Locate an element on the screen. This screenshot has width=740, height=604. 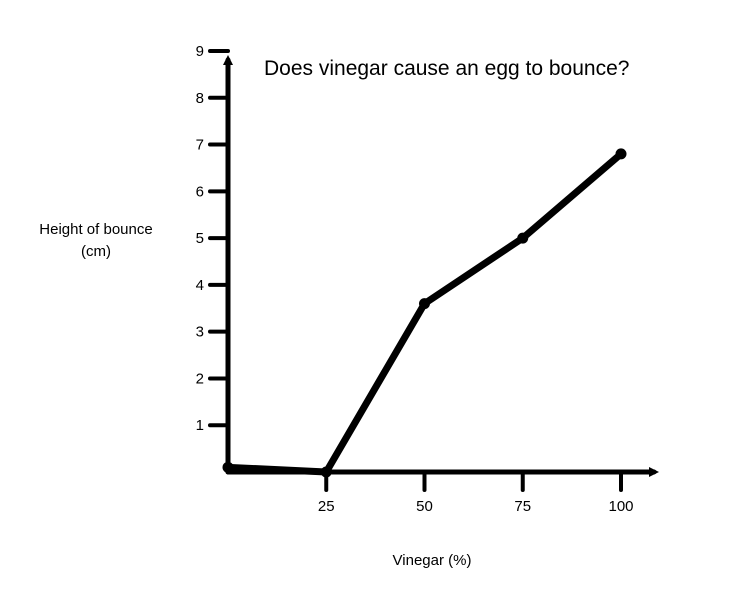
x-tick-label: 25 is located at coordinates (326, 506).